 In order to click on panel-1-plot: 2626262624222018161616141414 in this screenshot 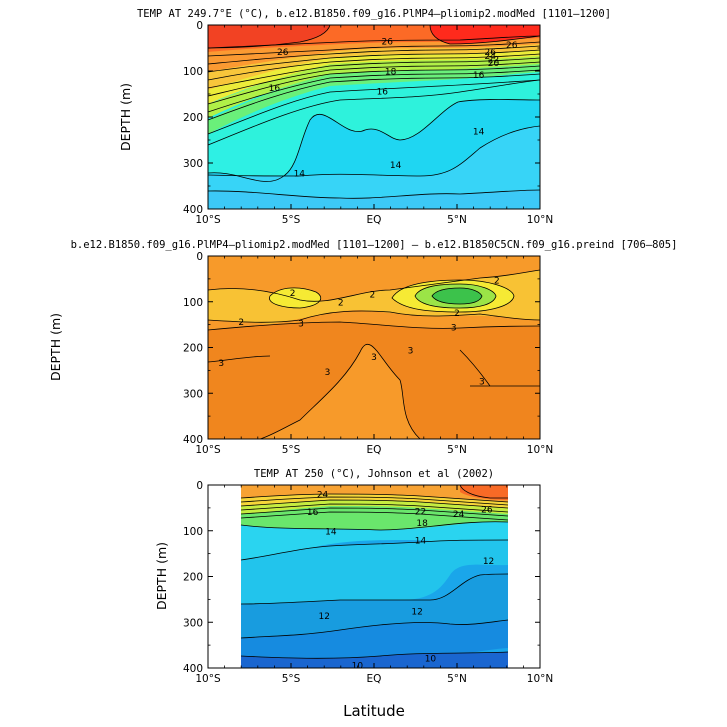, I will do `click(374, 116)`.